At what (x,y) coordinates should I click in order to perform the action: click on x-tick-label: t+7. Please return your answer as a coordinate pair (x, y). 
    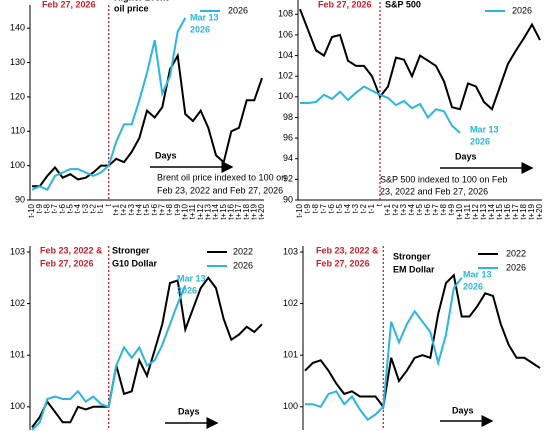
    Looking at the image, I should click on (161, 209).